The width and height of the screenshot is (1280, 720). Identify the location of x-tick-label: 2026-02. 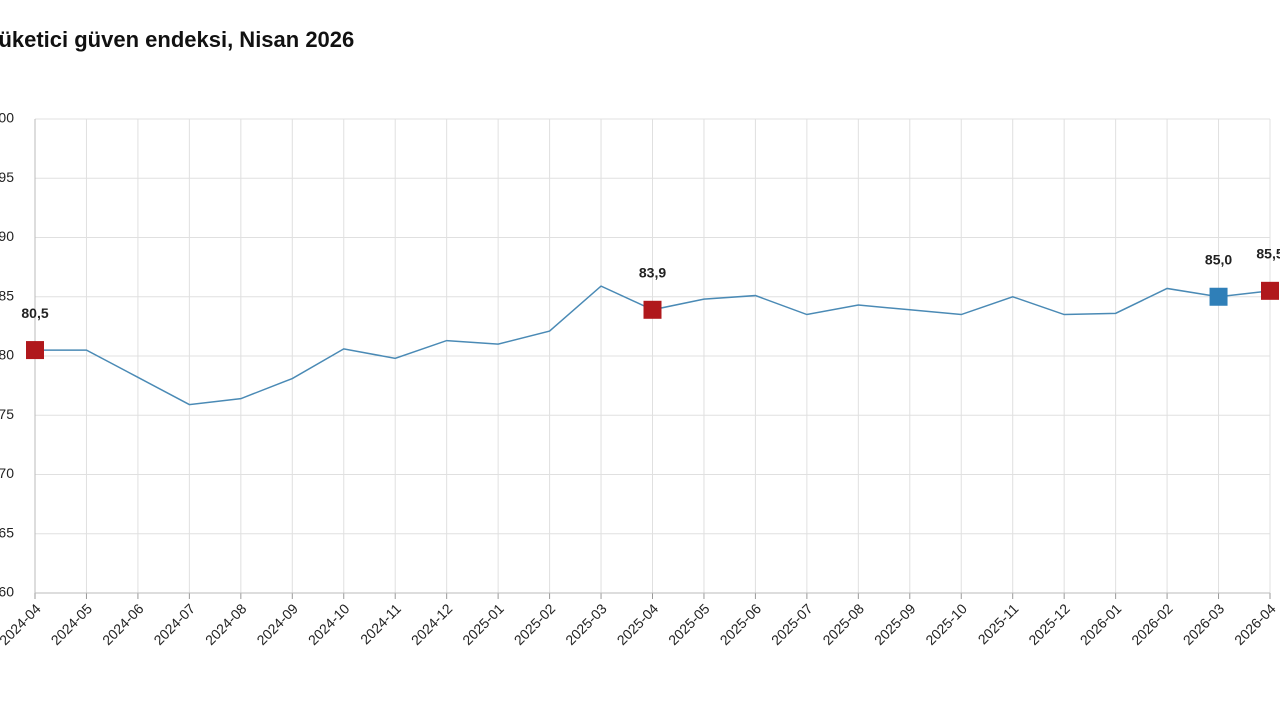
(1152, 624).